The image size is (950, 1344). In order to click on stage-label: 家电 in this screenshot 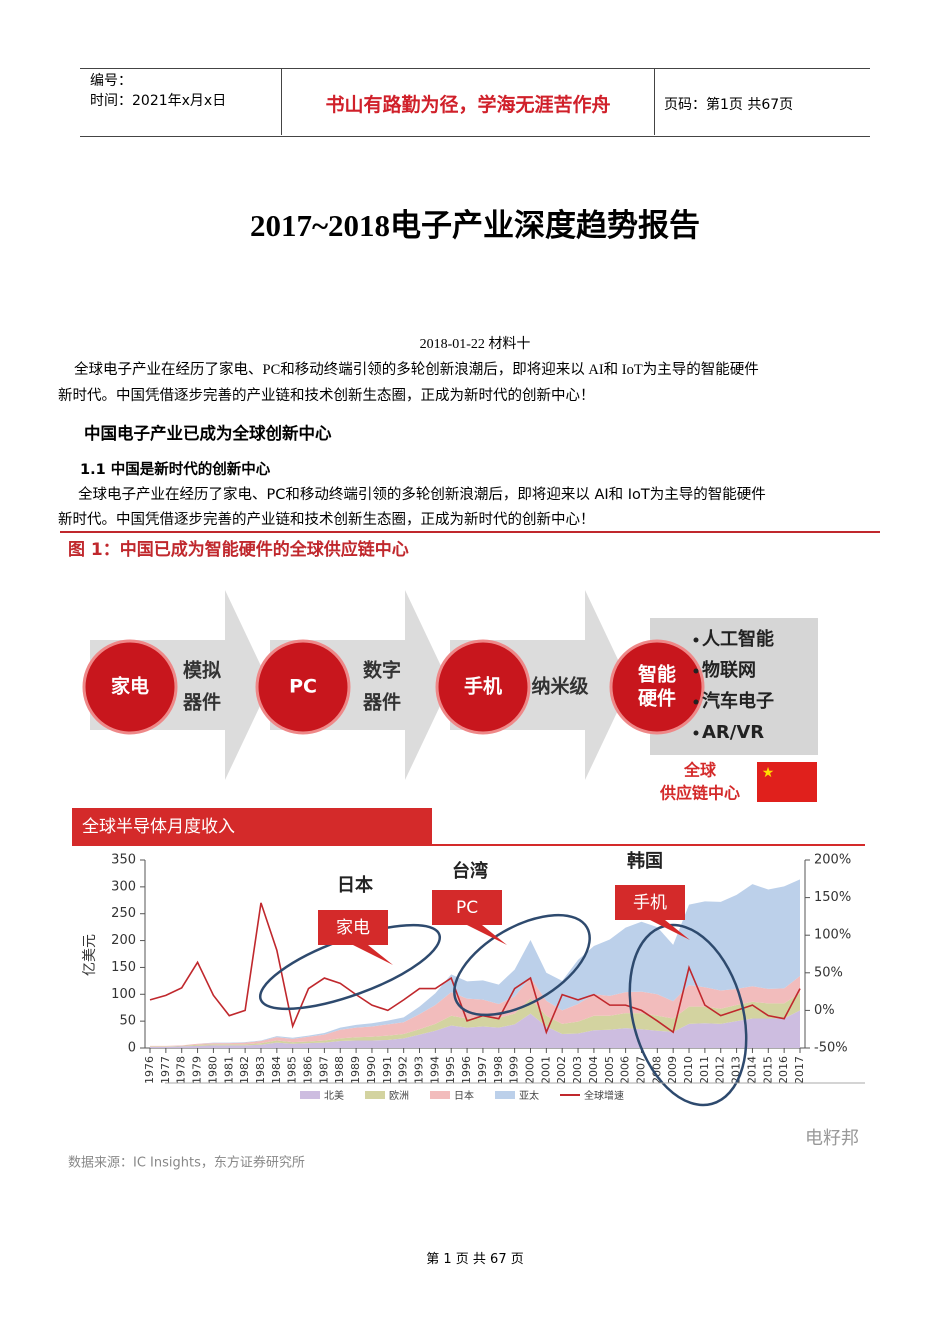, I will do `click(130, 686)`.